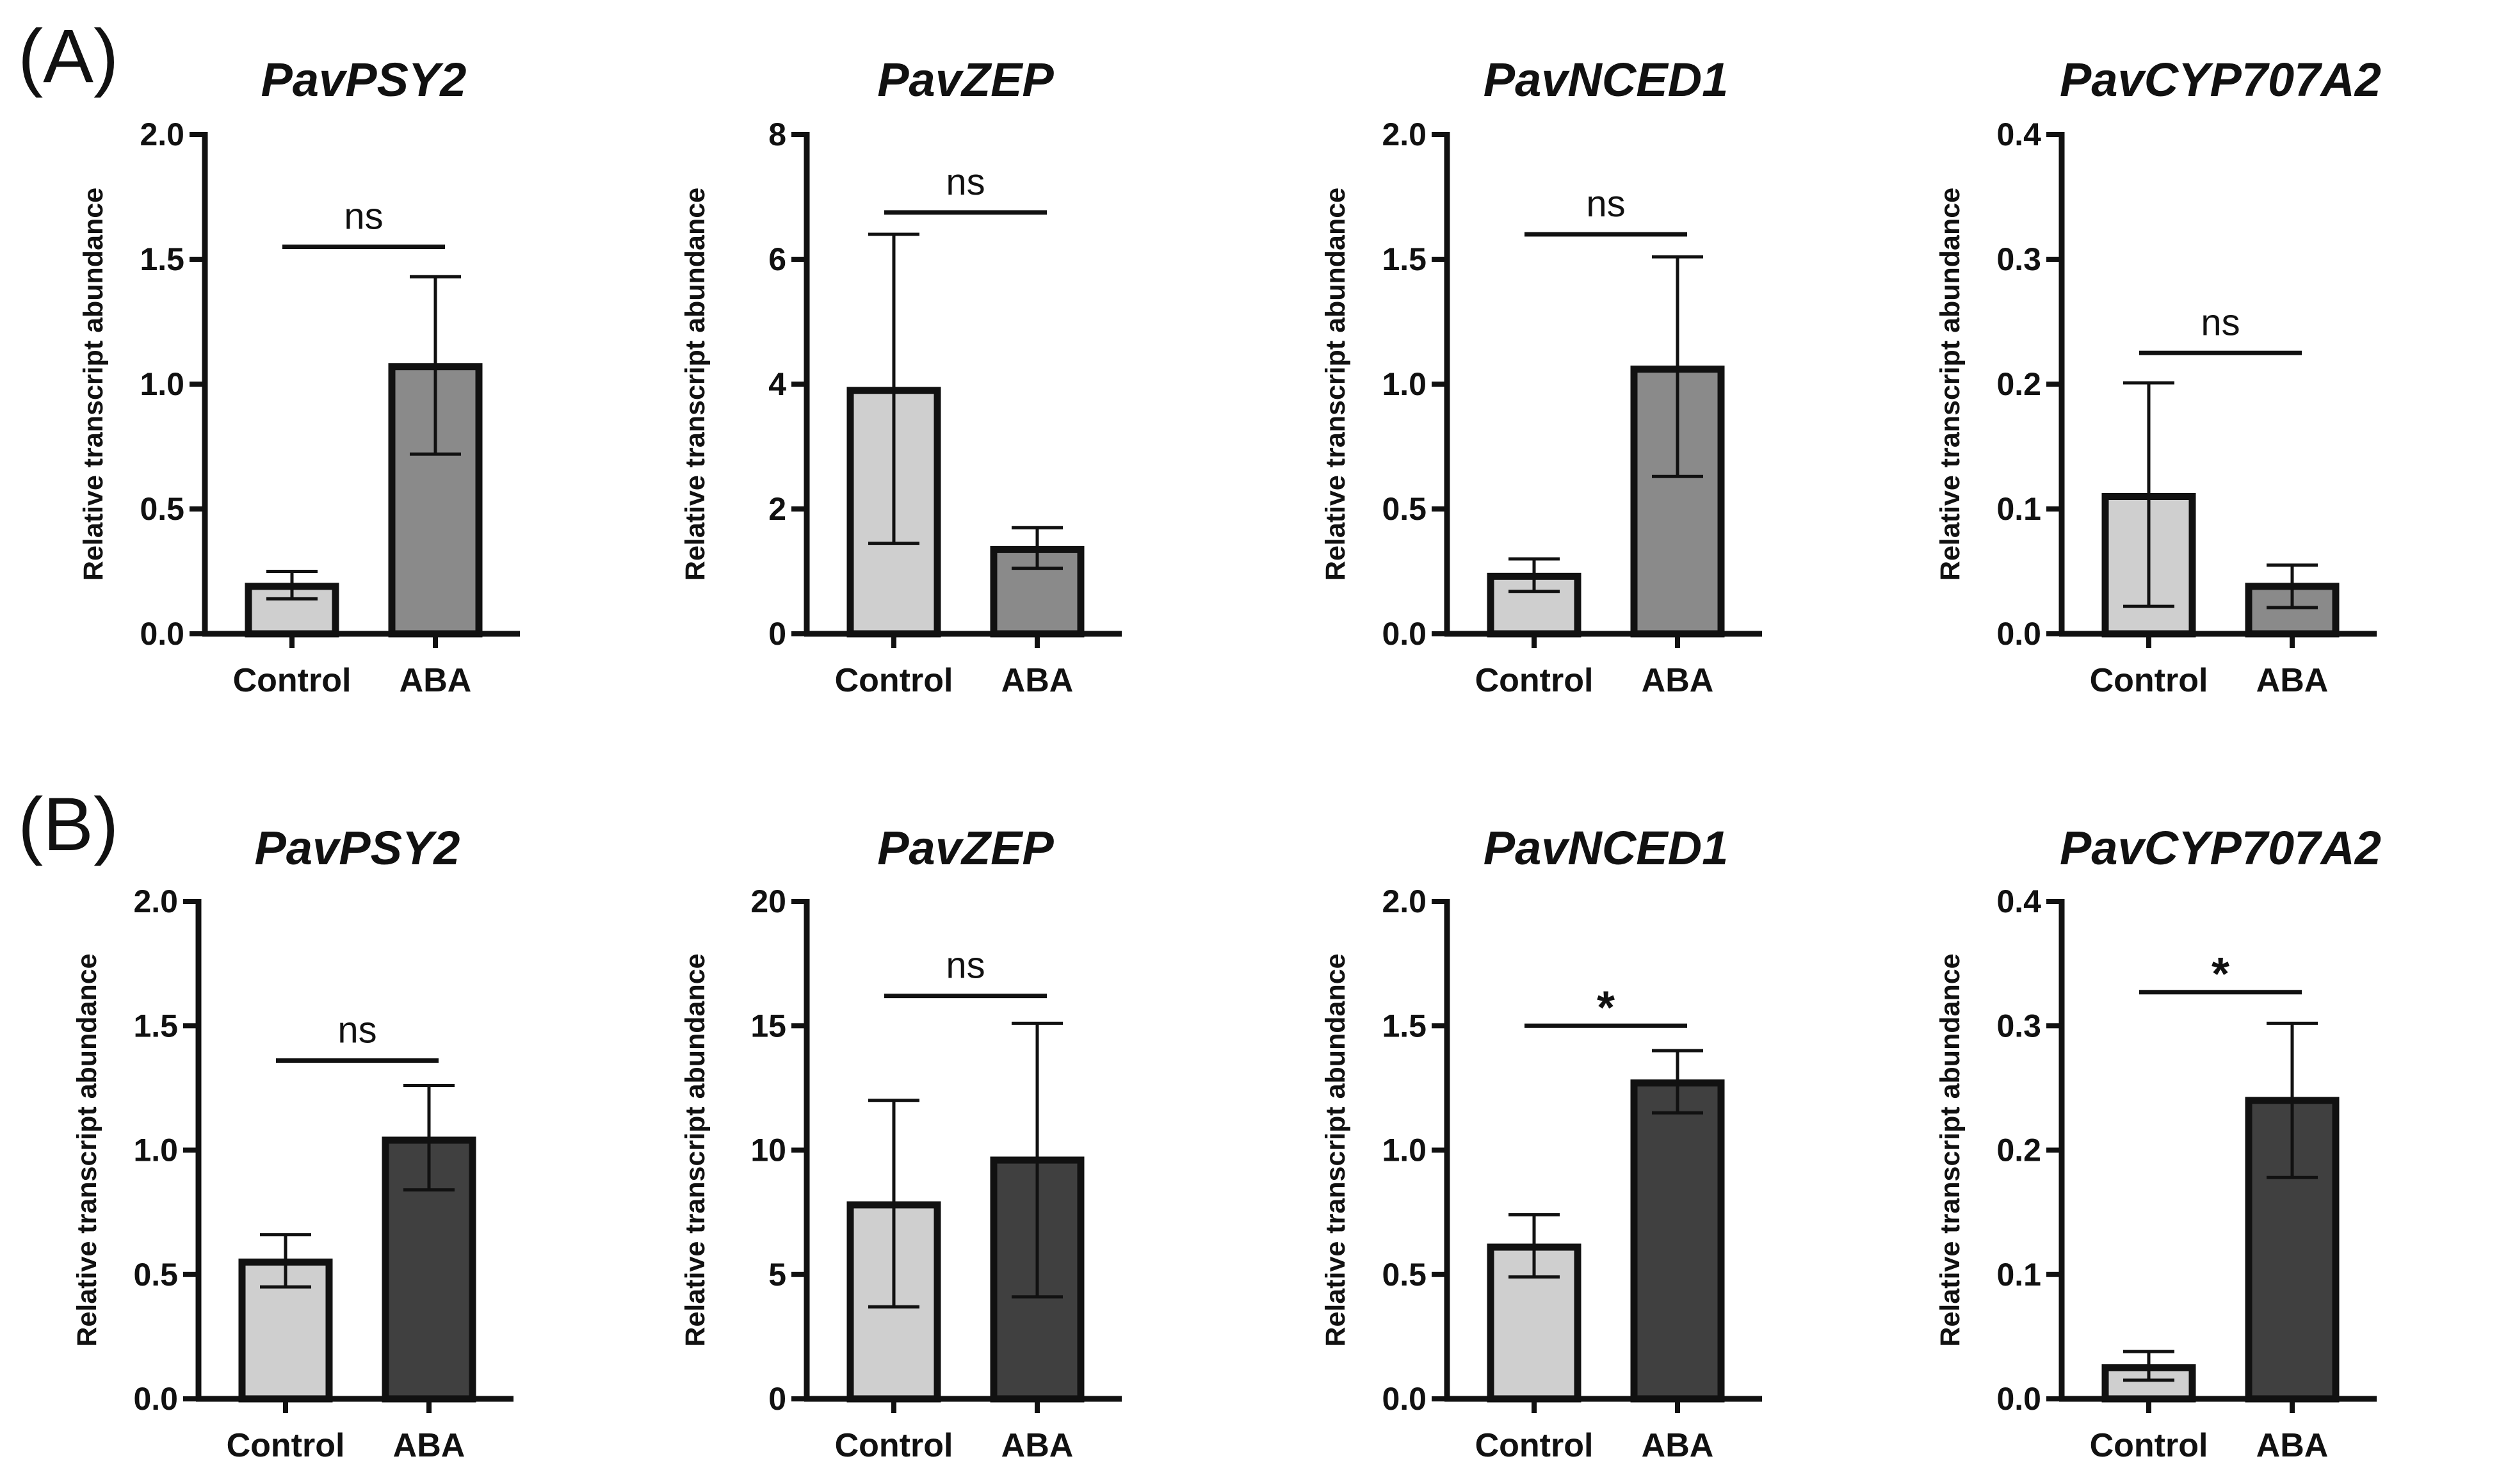  I want to click on chart-a2-title: PavZEP, so click(965, 79).